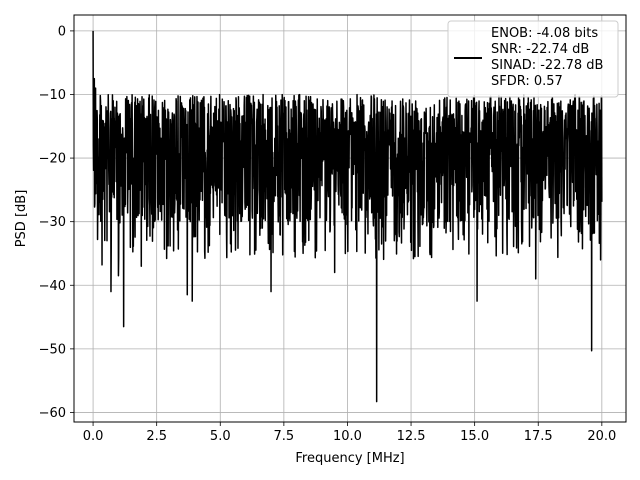 Image resolution: width=640 pixels, height=480 pixels. Describe the element at coordinates (52, 159) in the screenshot. I see `y-tick-label: −20` at that location.